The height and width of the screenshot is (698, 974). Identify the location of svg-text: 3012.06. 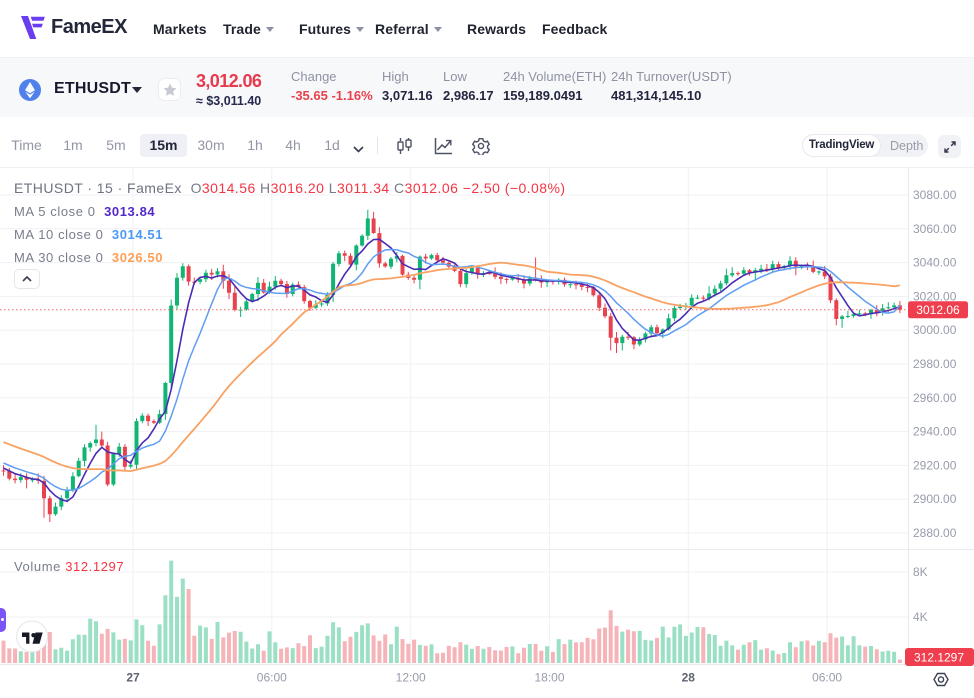
(938, 310).